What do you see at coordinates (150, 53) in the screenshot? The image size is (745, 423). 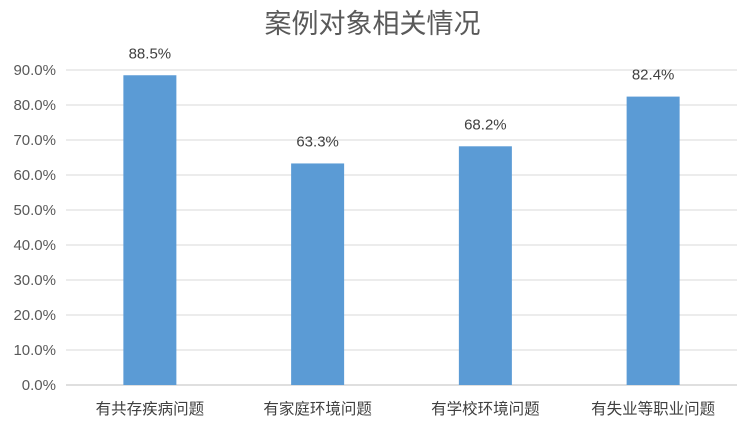 I see `data-label: 88.5%` at bounding box center [150, 53].